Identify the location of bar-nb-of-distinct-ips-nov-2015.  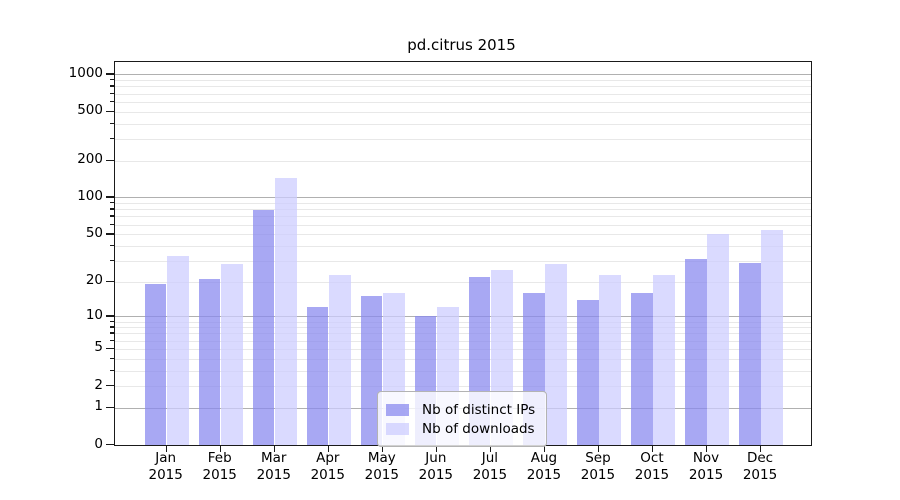
(695, 352).